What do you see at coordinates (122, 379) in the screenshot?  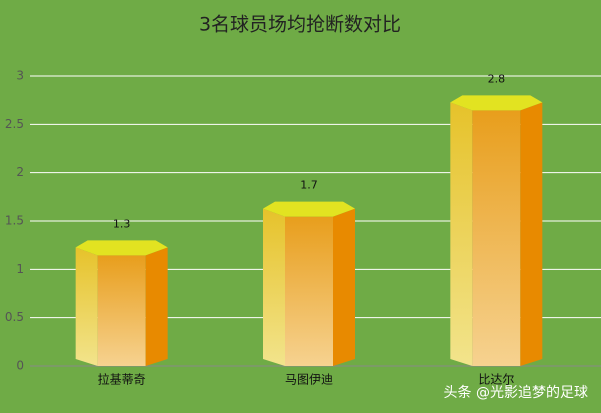 I see `x-tick-label: 拉基蒂奇` at bounding box center [122, 379].